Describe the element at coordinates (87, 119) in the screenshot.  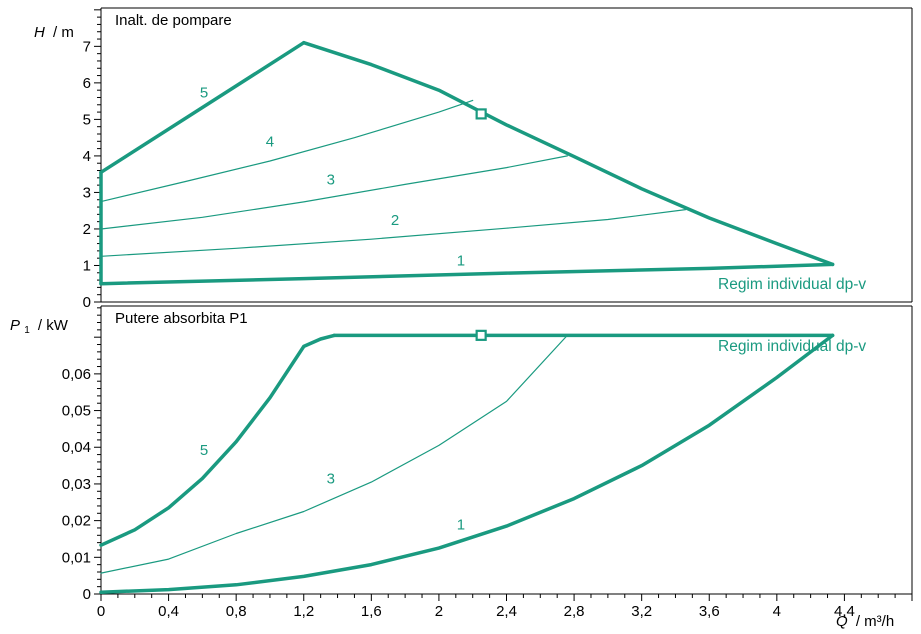
I see `y-tick-label: 5` at that location.